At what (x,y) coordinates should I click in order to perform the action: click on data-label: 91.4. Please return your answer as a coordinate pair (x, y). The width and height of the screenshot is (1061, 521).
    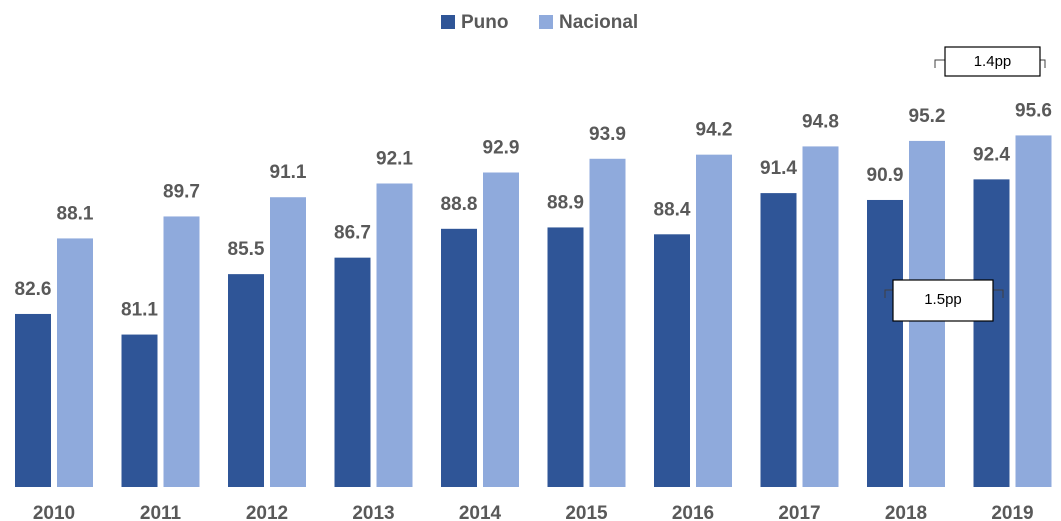
    Looking at the image, I should click on (778, 168).